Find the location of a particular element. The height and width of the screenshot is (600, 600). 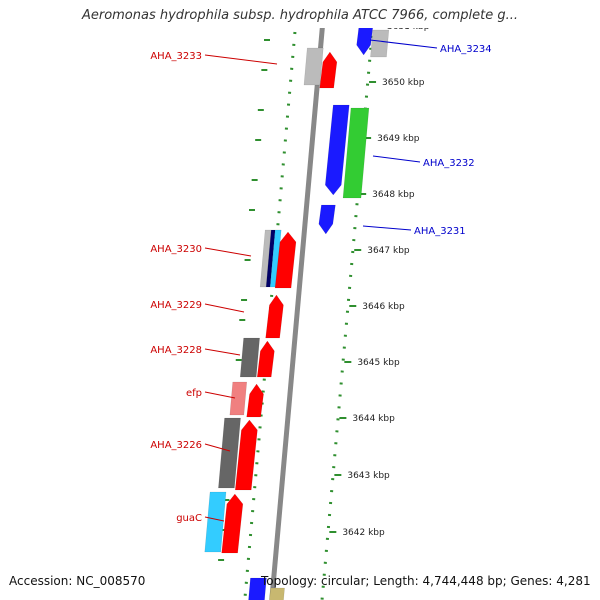

gene-bottom-blue is located at coordinates (257, 588).